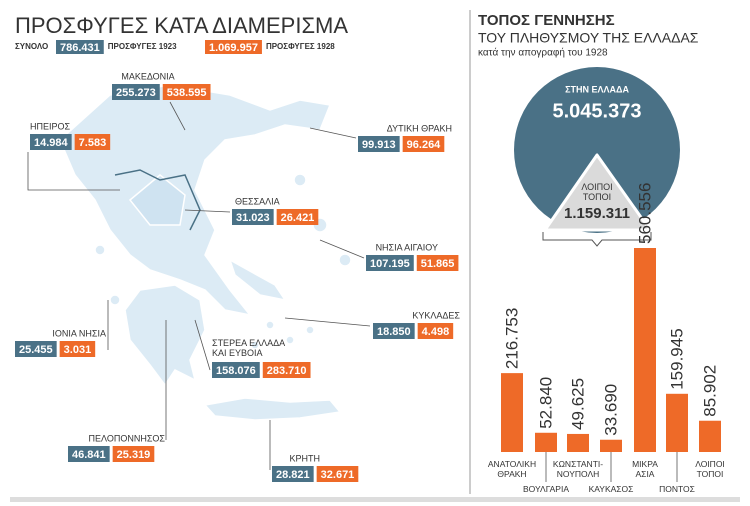  Describe the element at coordinates (257, 201) in the screenshot. I see `region-name: ΘΕΣΣΑΛΙΑ` at that location.